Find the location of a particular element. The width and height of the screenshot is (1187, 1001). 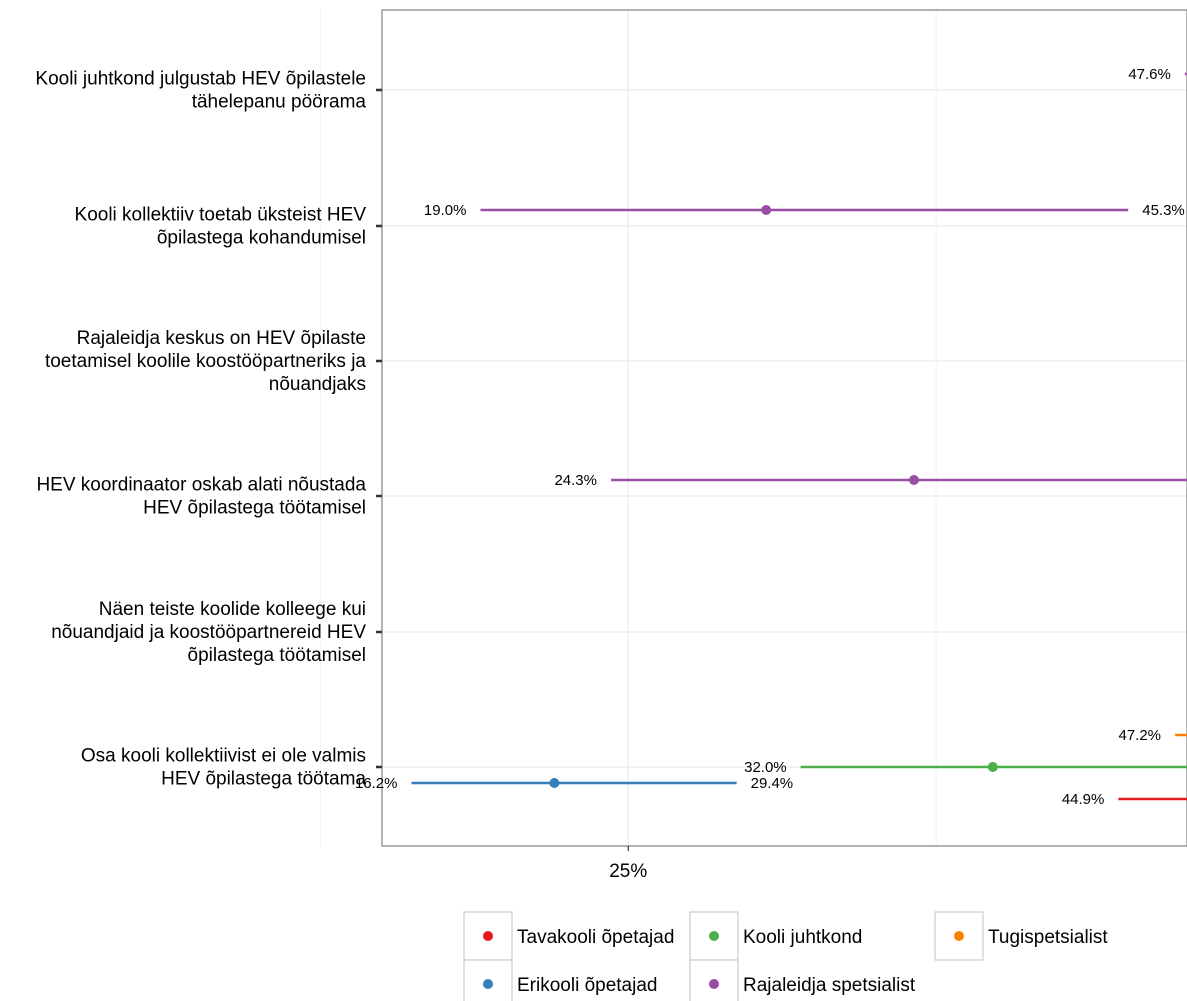

legend-item-tug: Tugispetsialist is located at coordinates (1021, 936).